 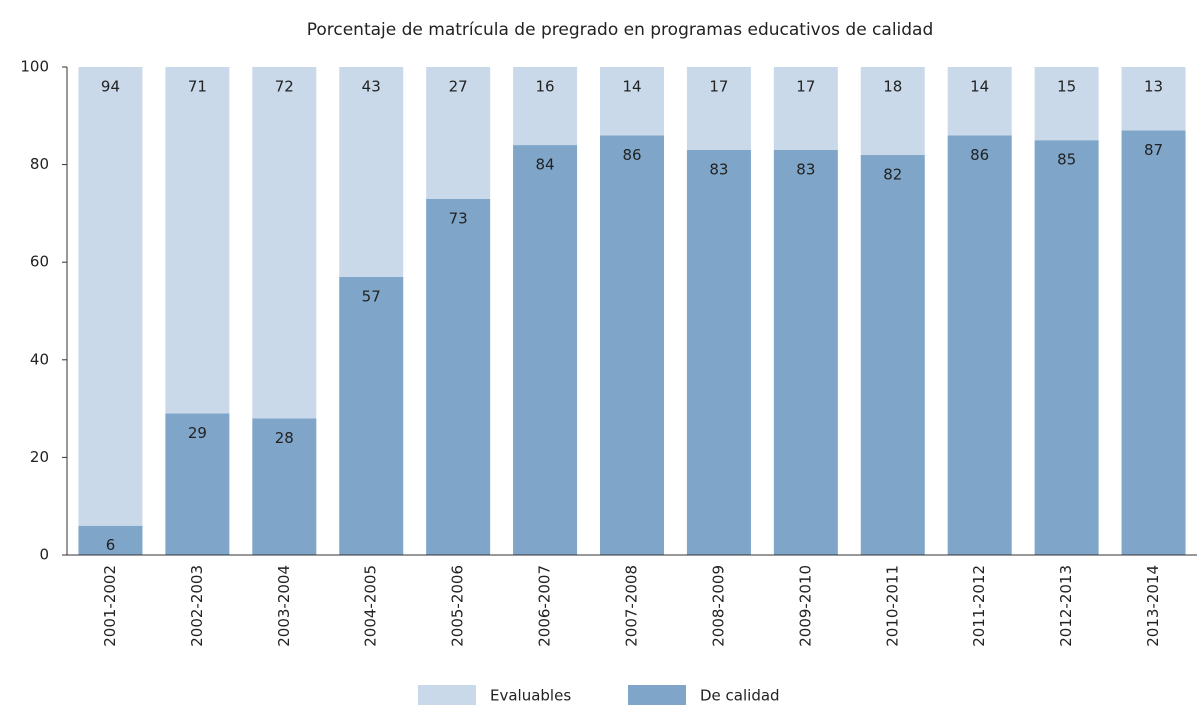 I want to click on x-tick-label: 2005-2006, so click(x=458, y=606).